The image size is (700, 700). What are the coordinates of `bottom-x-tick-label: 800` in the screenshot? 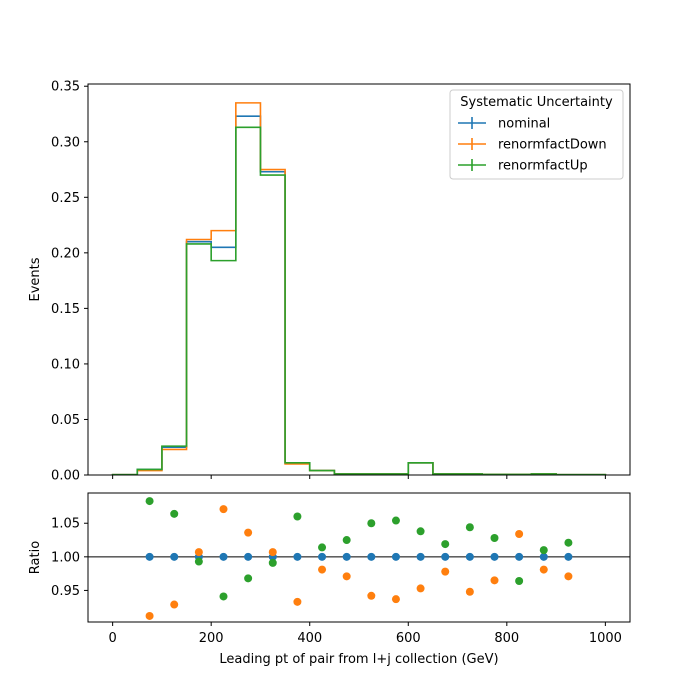 It's located at (506, 638).